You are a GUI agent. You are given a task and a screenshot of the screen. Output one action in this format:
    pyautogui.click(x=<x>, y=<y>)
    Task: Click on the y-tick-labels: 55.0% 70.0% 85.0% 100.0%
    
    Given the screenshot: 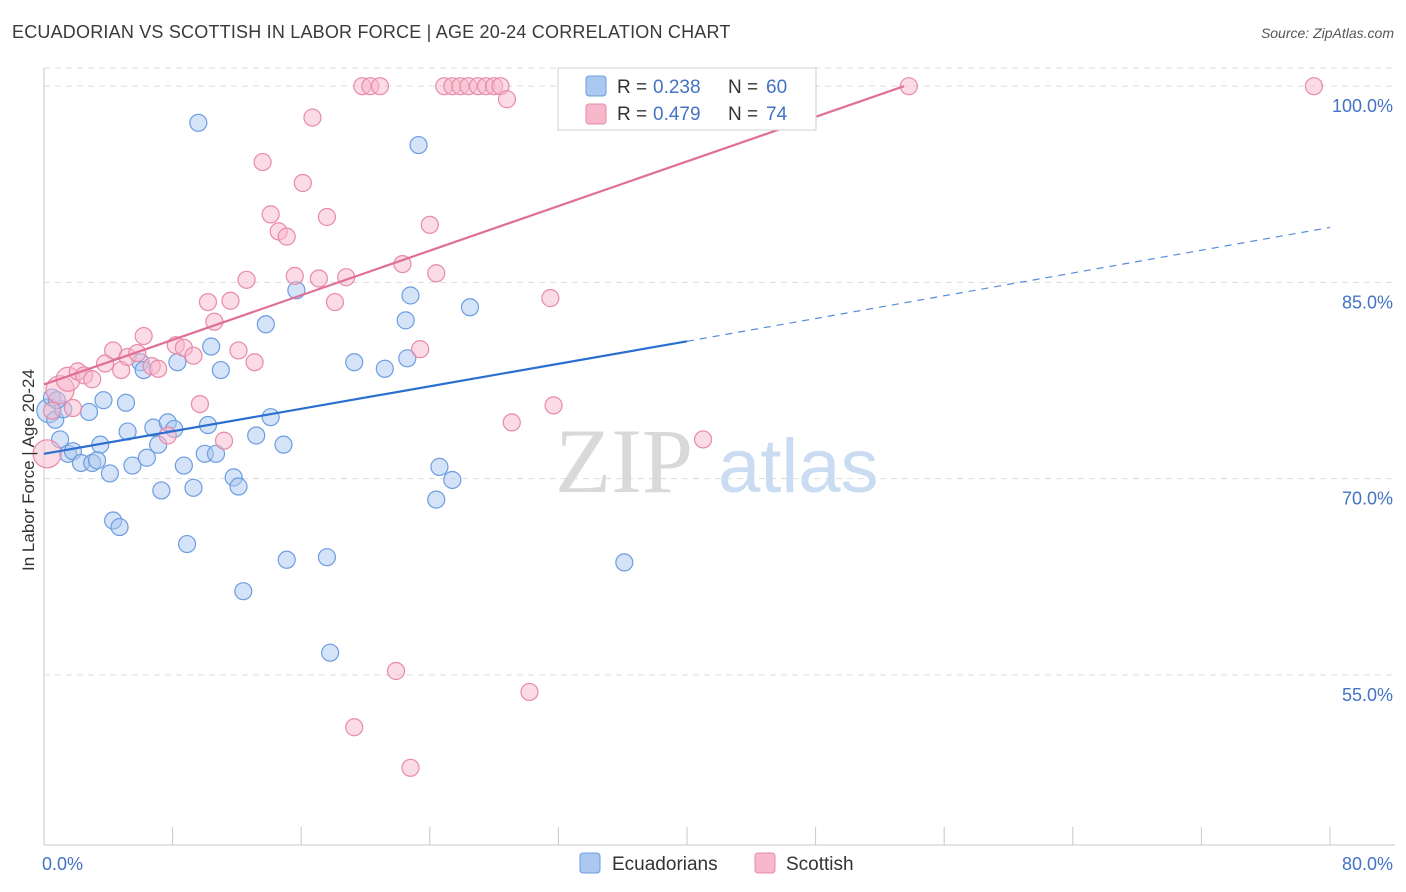 What is the action you would take?
    pyautogui.click(x=1362, y=400)
    